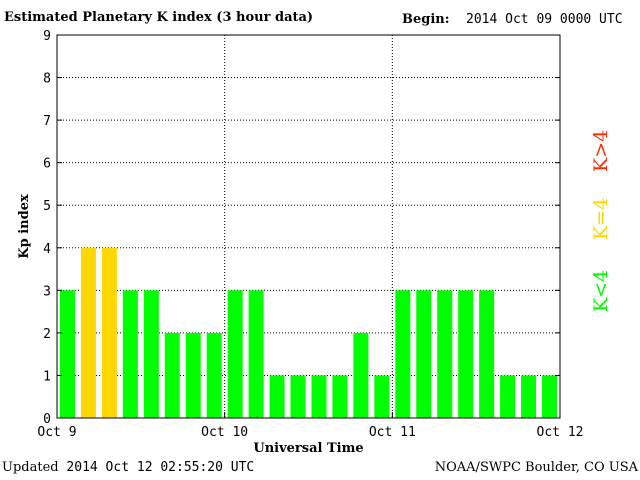 This screenshot has height=480, width=640. Describe the element at coordinates (47, 291) in the screenshot. I see `y-tick-label: 3` at that location.